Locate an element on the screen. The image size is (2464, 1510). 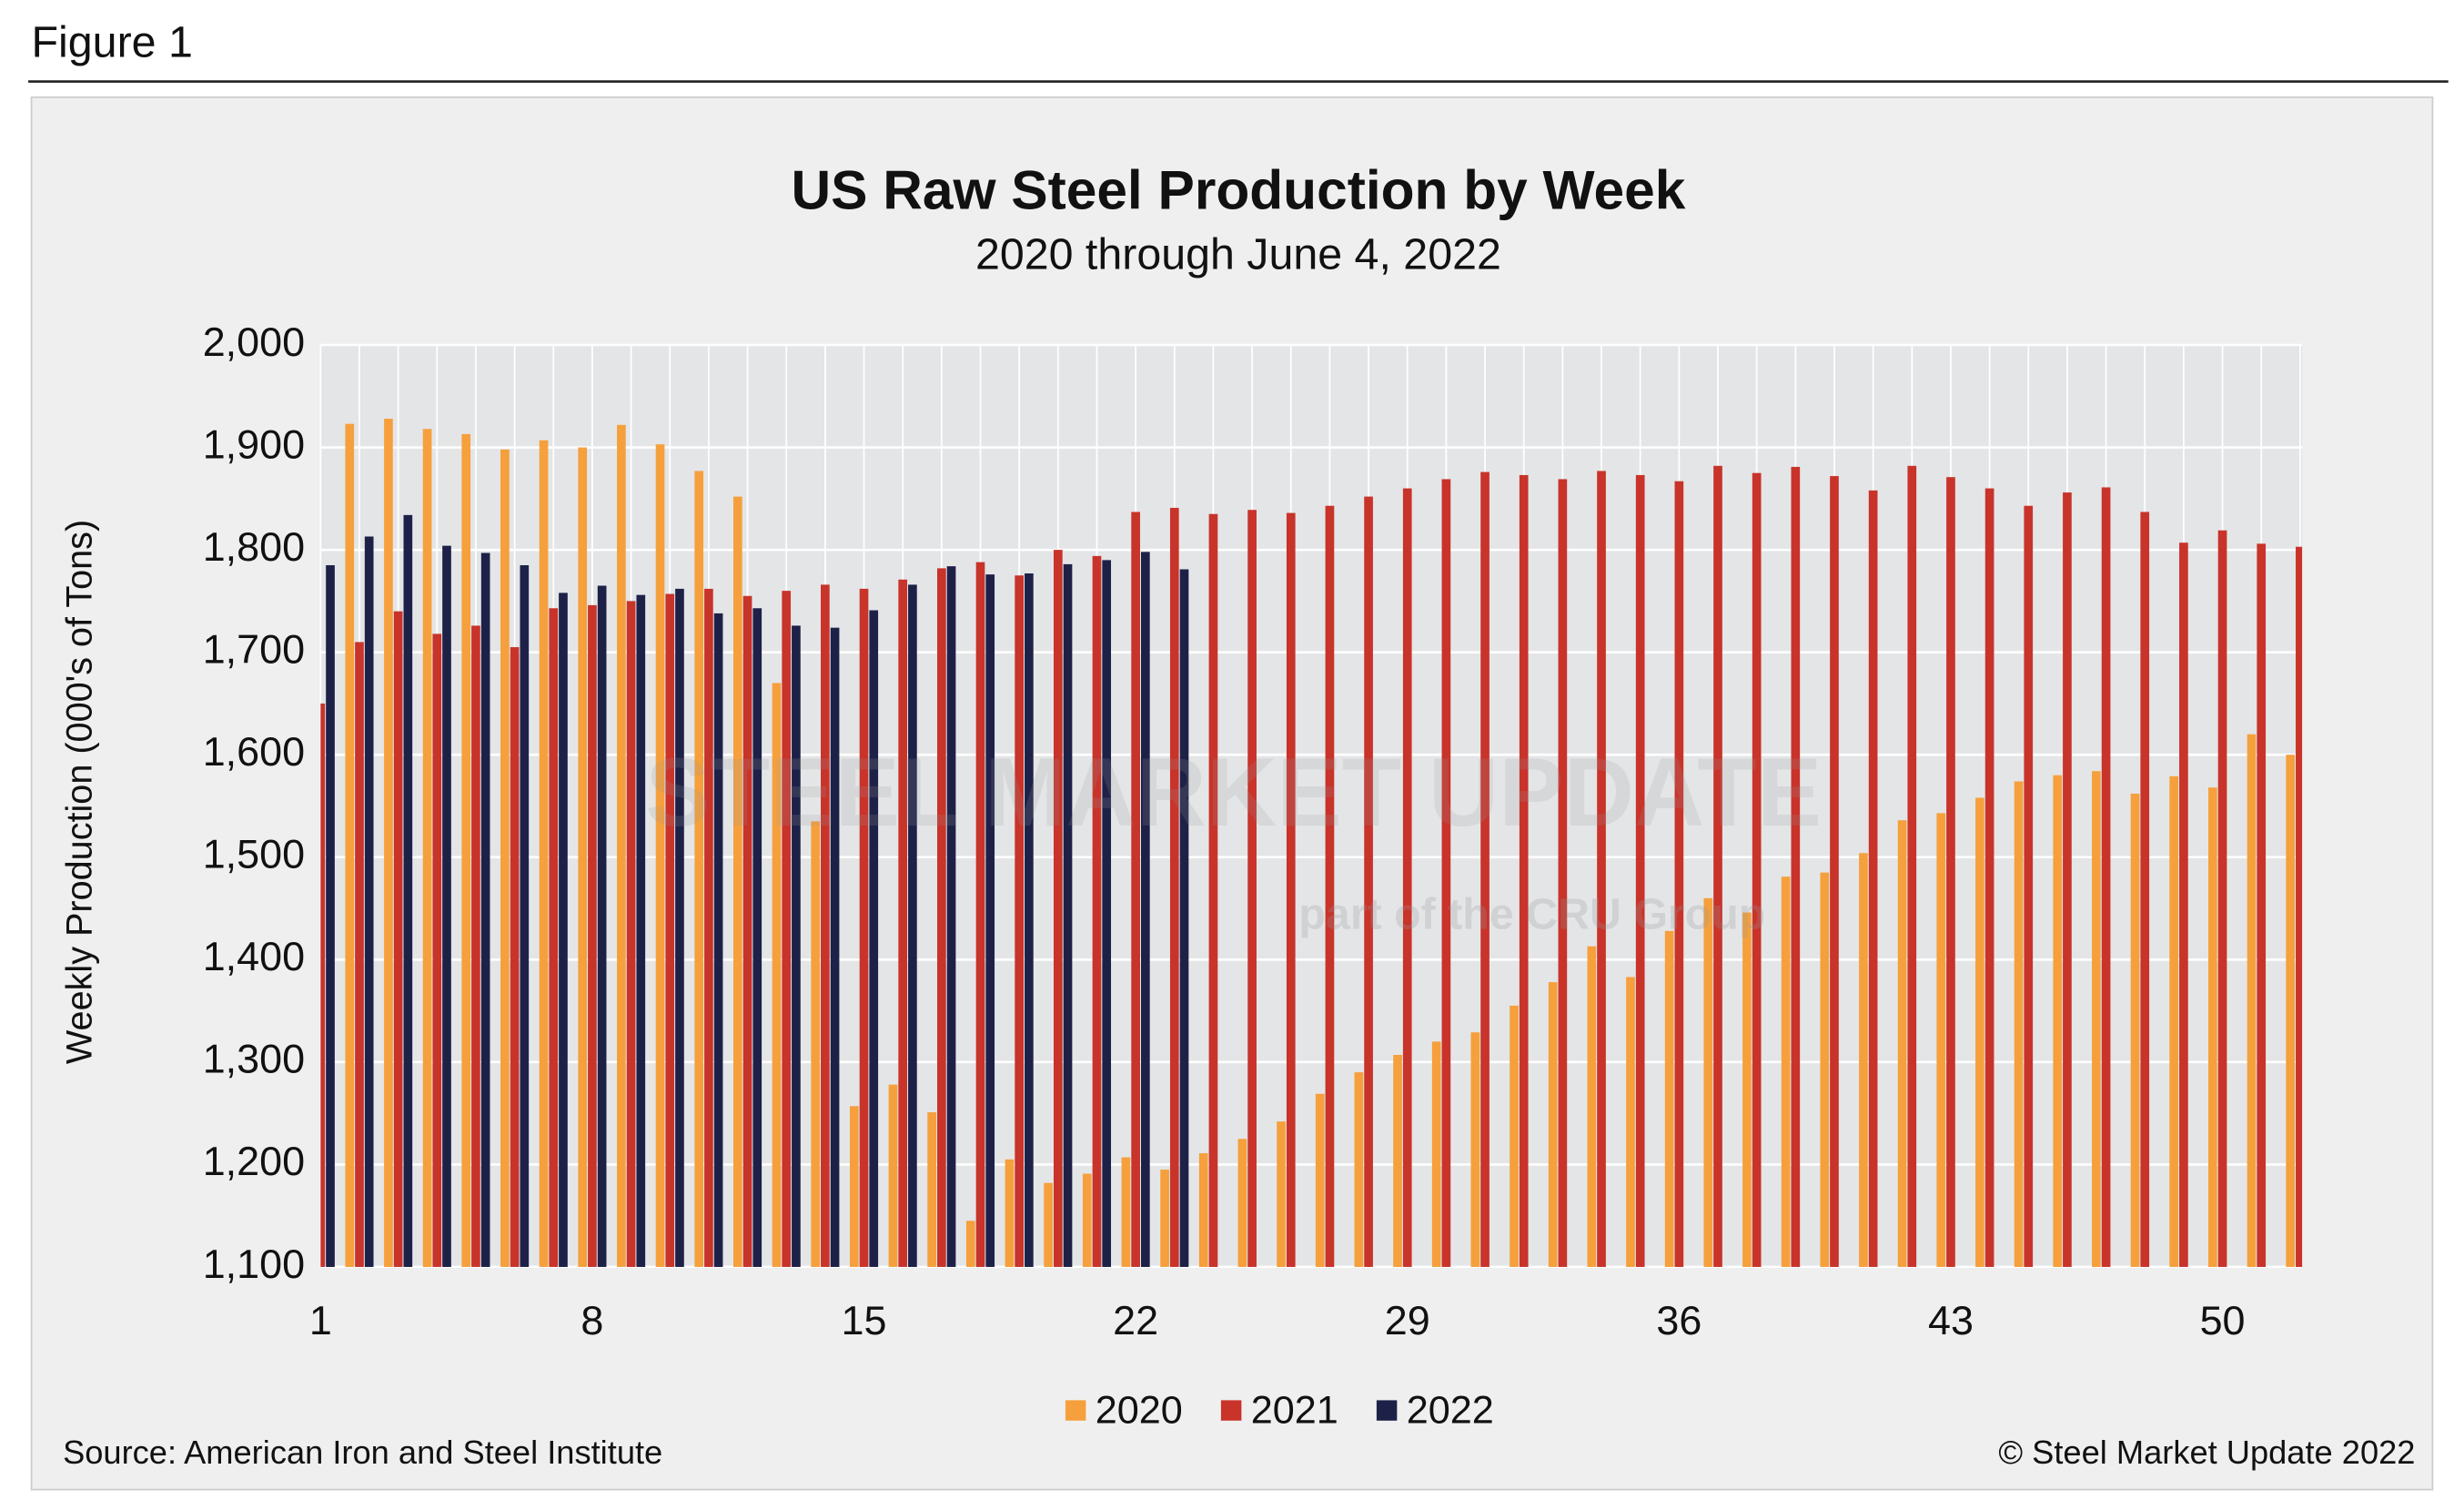
x-tick-label: 43 is located at coordinates (1951, 1320).